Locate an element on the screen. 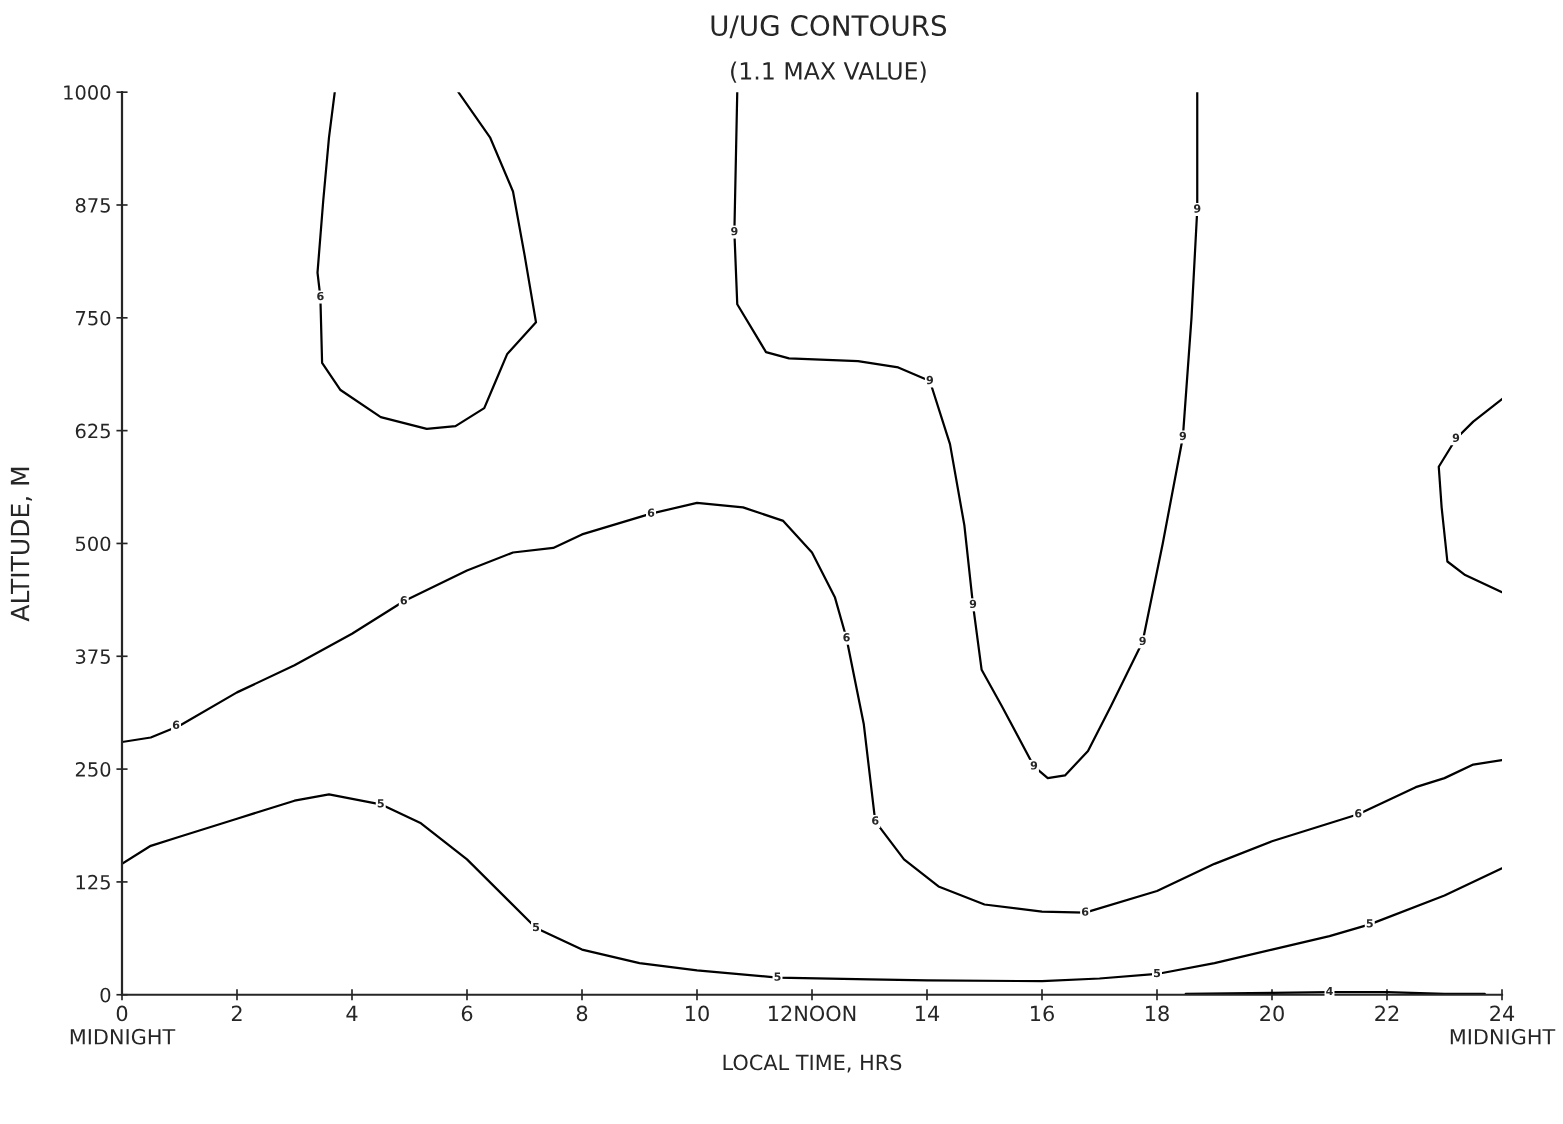 Image resolution: width=1563 pixels, height=1124 pixels. y-tick-label: 1000 is located at coordinates (87, 92).